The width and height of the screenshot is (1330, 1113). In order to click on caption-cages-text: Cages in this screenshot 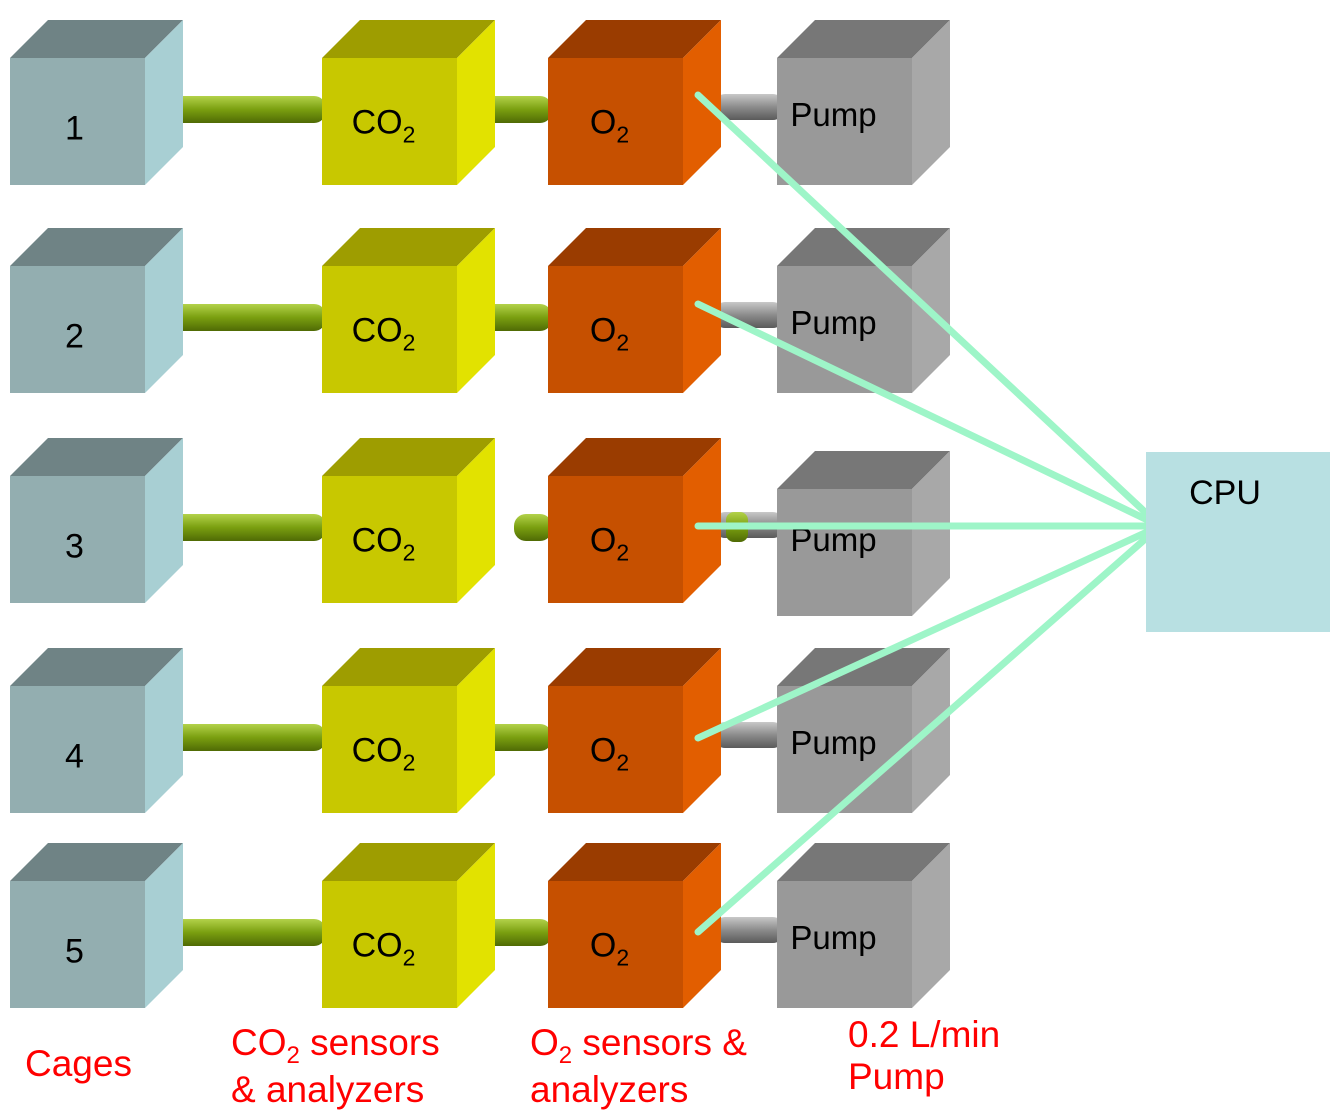, I will do `click(78, 1063)`.